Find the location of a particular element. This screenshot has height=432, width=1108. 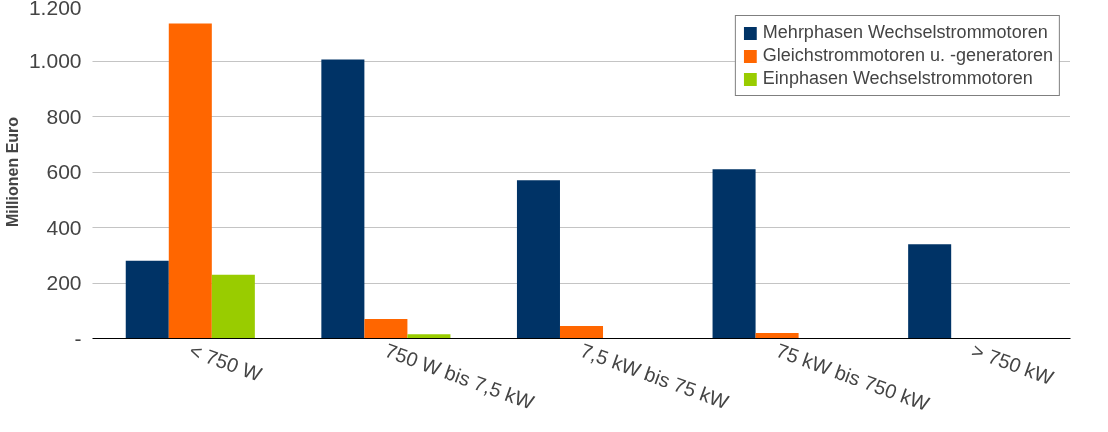

y-tick-label: 800 is located at coordinates (64, 116).